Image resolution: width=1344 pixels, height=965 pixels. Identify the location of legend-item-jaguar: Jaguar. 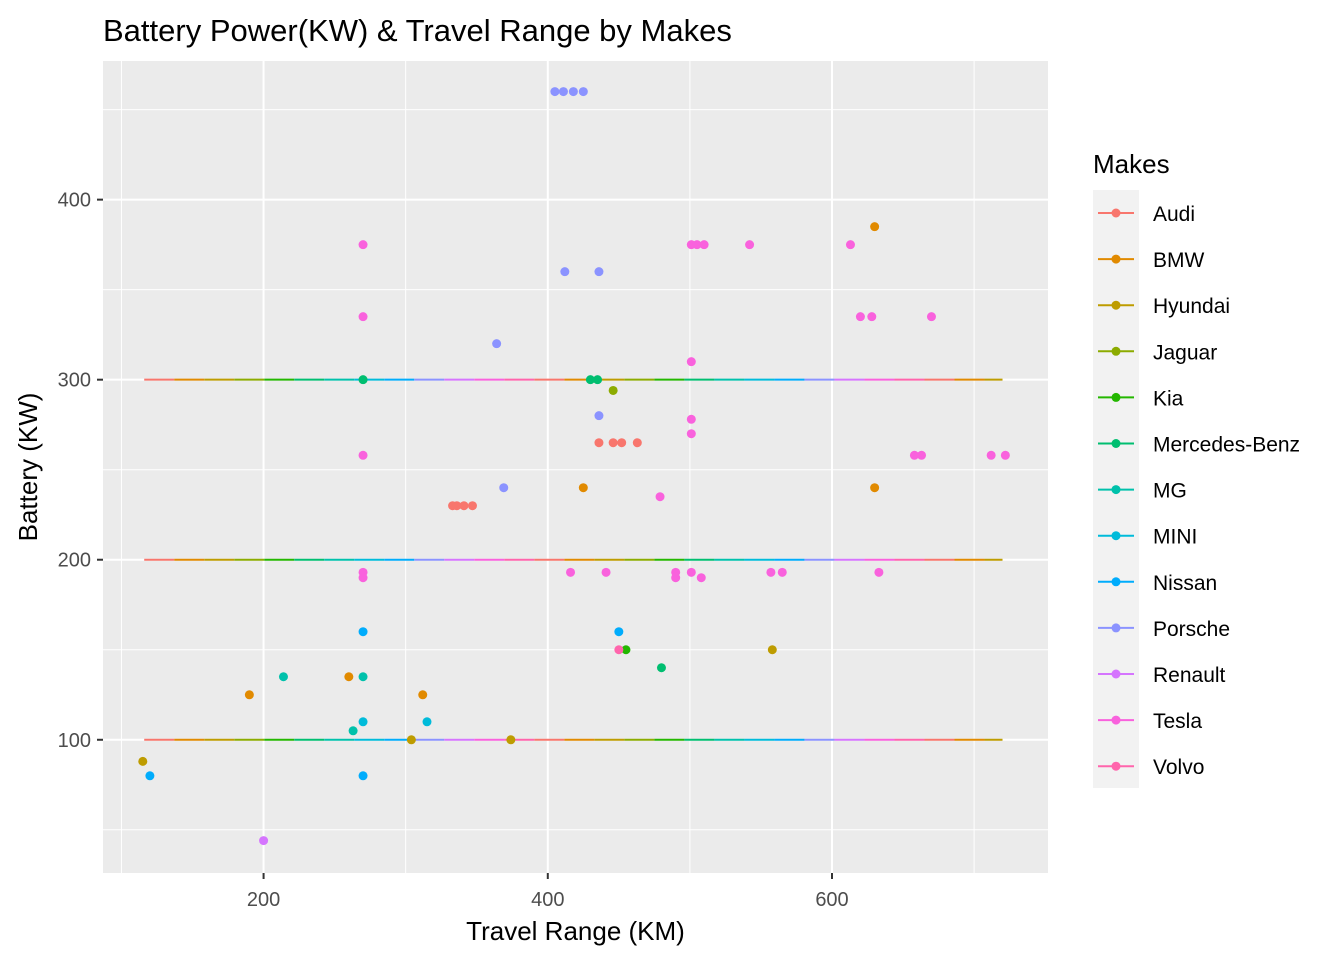
(1157, 352).